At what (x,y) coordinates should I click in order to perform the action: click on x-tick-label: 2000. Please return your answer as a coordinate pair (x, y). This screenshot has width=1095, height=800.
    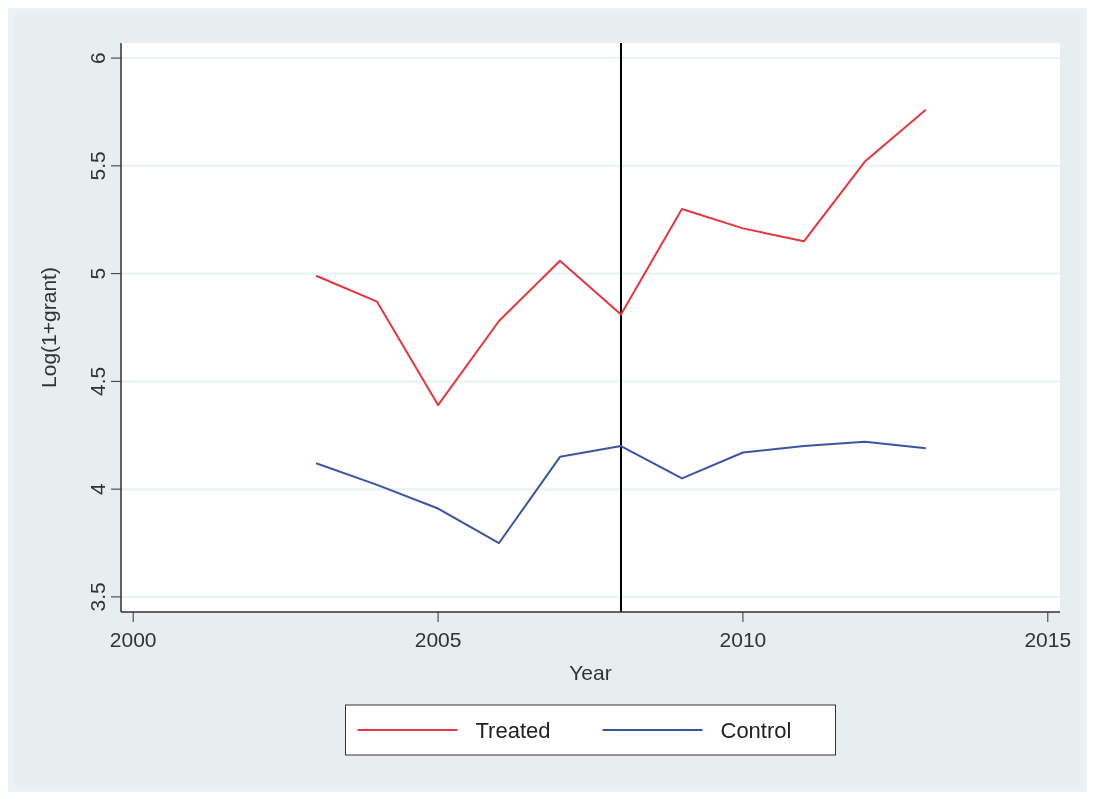
    Looking at the image, I should click on (133, 639).